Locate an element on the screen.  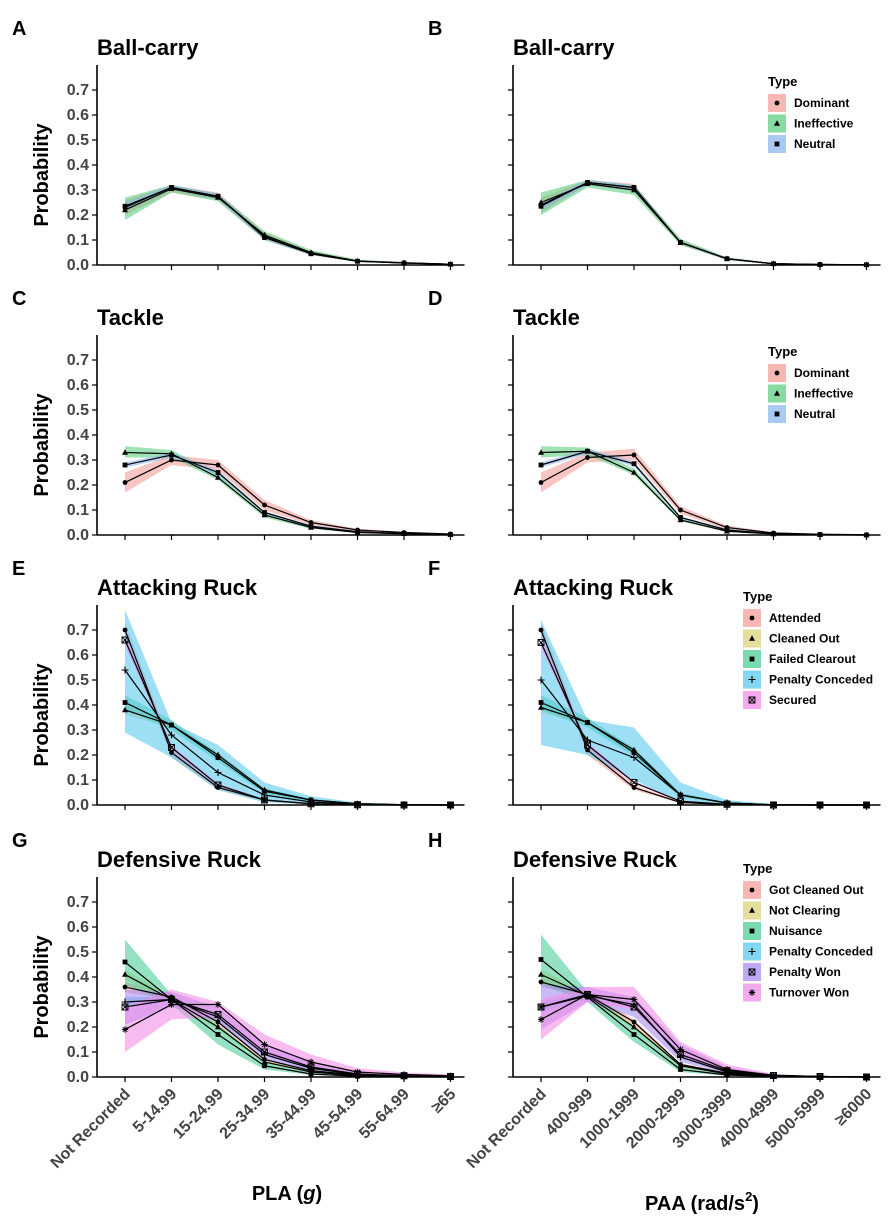
y-tick-label: 0.2 is located at coordinates (78, 485).